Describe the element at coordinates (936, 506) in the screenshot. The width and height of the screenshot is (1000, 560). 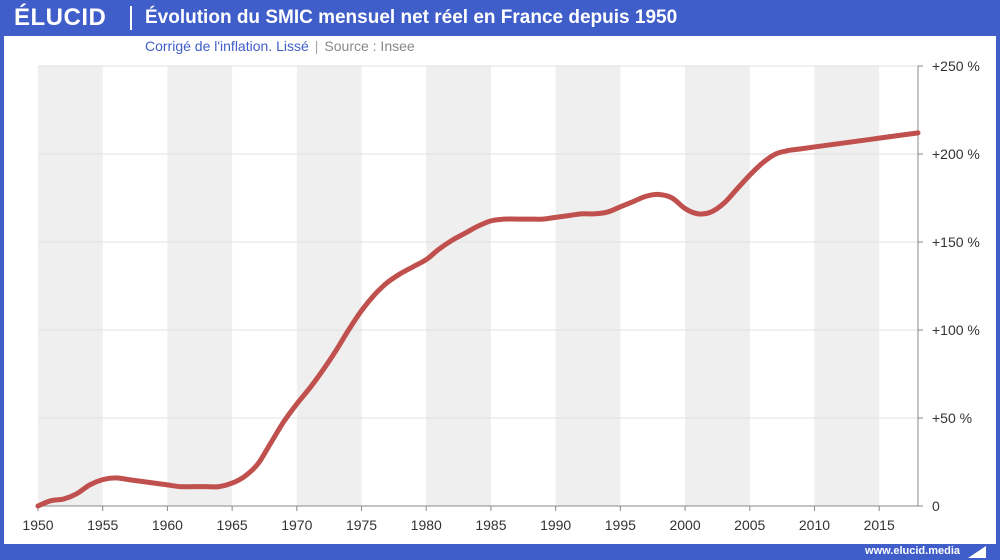
I see `y-tick-label: 0` at that location.